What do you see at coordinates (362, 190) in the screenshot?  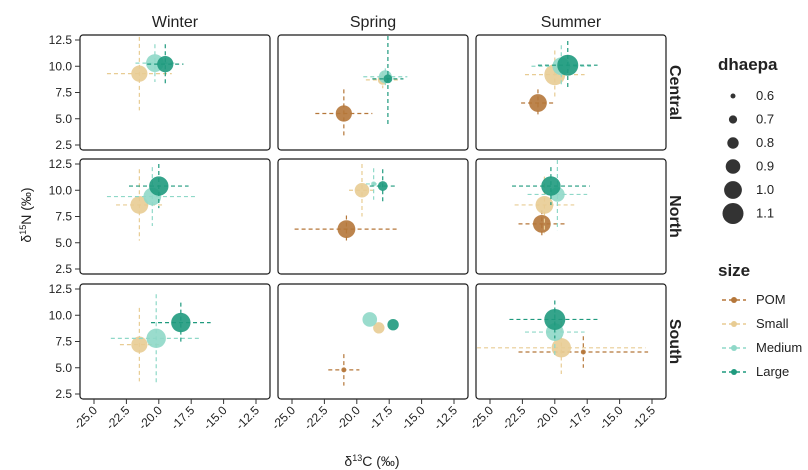 I see `data-point-north-spring-small` at bounding box center [362, 190].